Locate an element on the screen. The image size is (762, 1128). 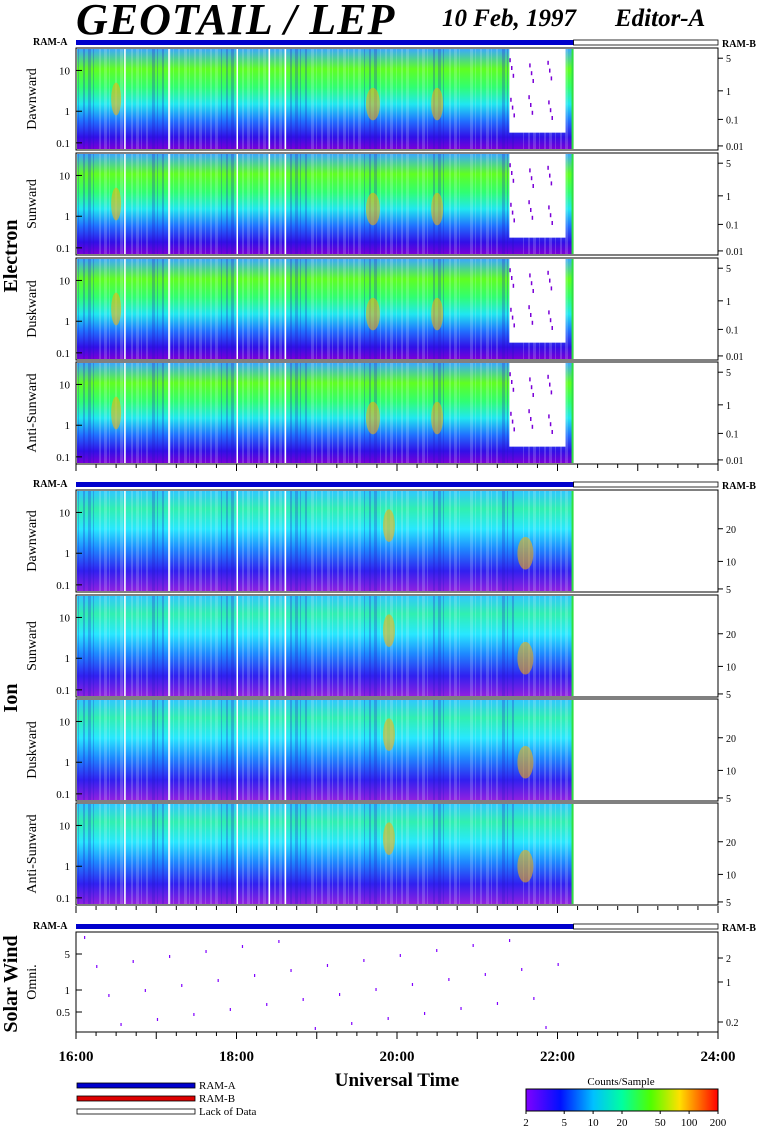
editor-title: Editor-A is located at coordinates (660, 18).